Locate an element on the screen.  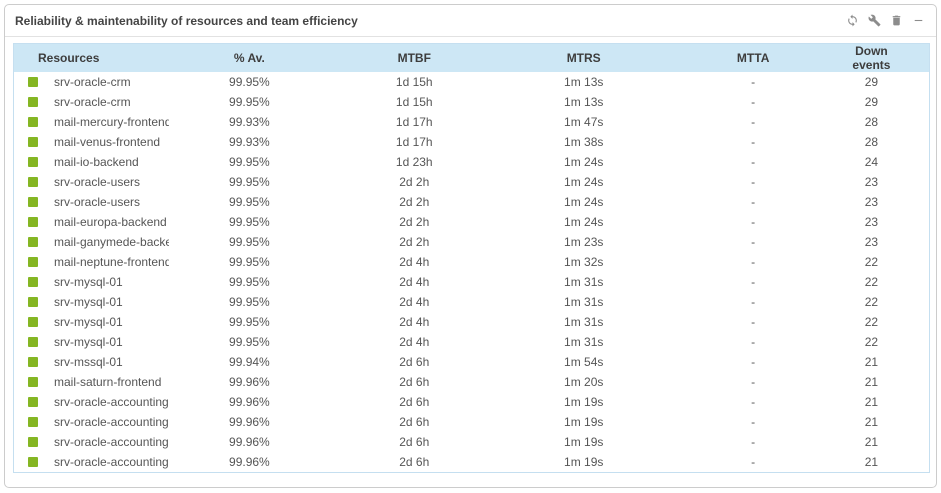
column-header-resources: Resources is located at coordinates (91, 57).